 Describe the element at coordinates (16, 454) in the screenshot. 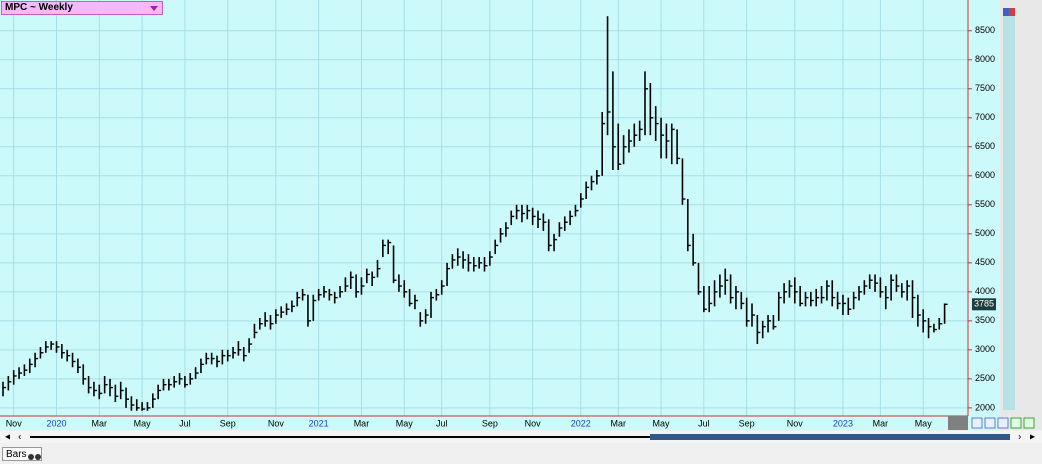

I see `tab-label: Bars` at that location.